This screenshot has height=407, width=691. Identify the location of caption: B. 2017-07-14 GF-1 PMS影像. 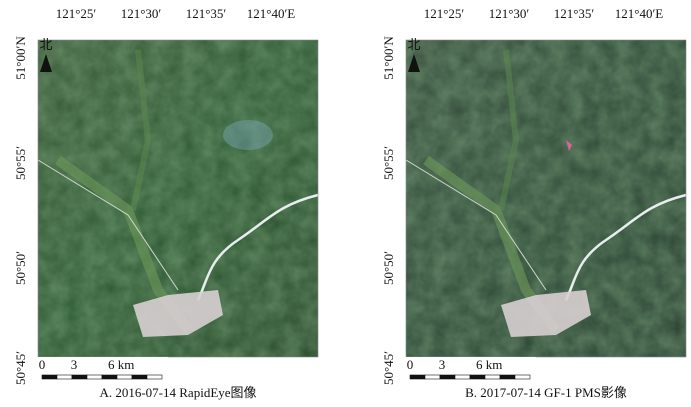
(546, 392).